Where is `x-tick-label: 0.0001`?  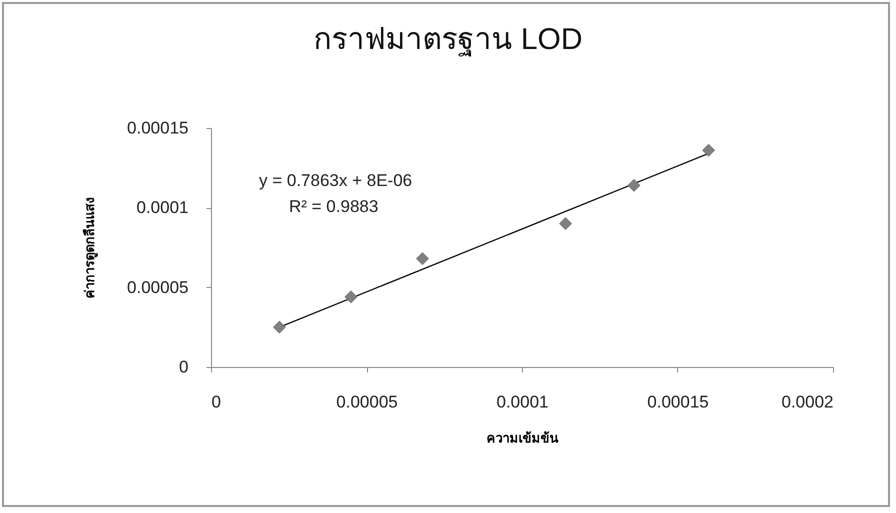 x-tick-label: 0.0001 is located at coordinates (522, 402).